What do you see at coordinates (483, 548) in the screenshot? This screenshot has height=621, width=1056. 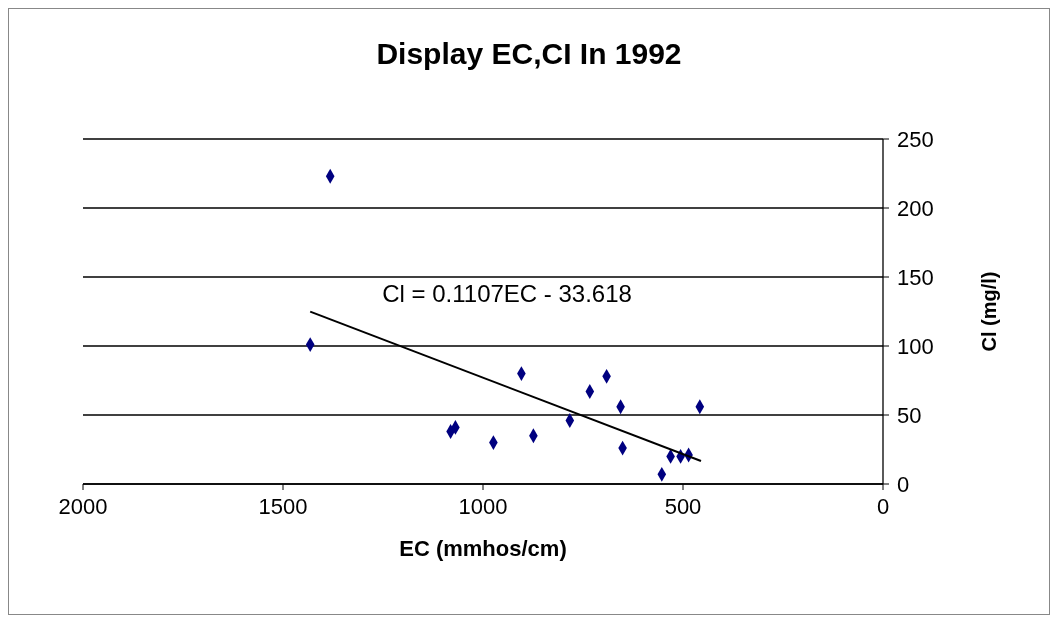 I see `x-axis-title: EC (mmhos/cm)` at bounding box center [483, 548].